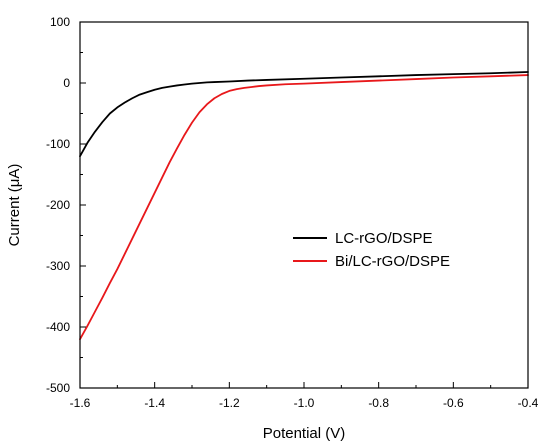 The width and height of the screenshot is (550, 448). I want to click on x-tick-label: -0.6, so click(453, 403).